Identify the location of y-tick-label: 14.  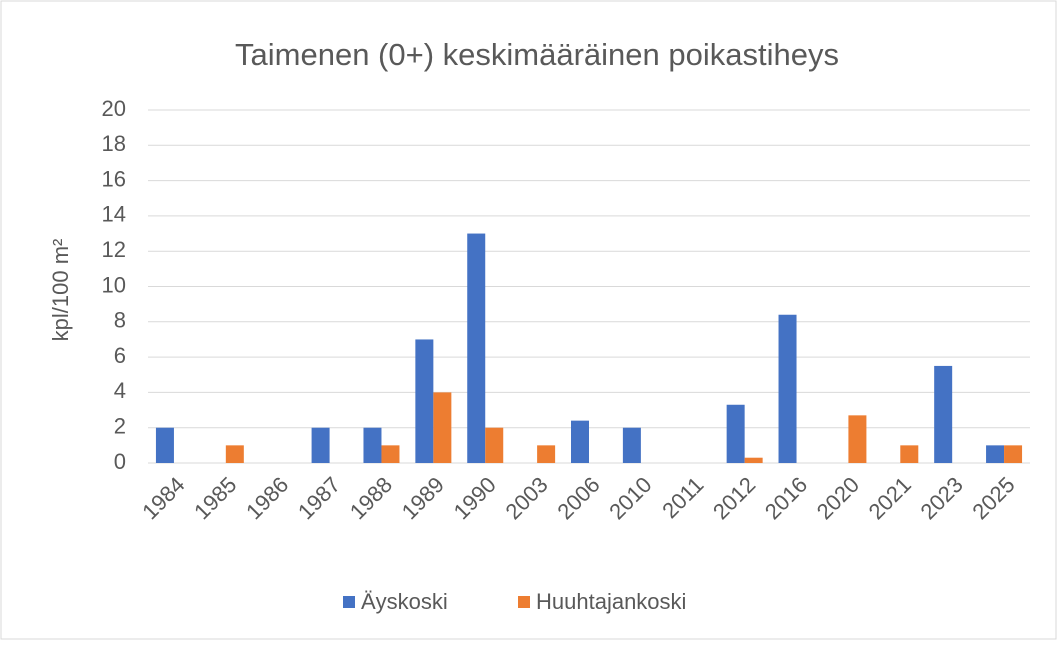
(114, 214).